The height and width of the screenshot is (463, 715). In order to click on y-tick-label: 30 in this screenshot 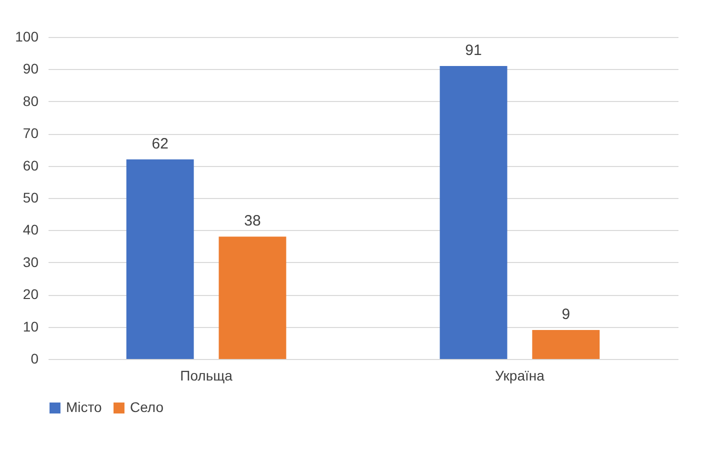, I will do `click(30, 262)`.